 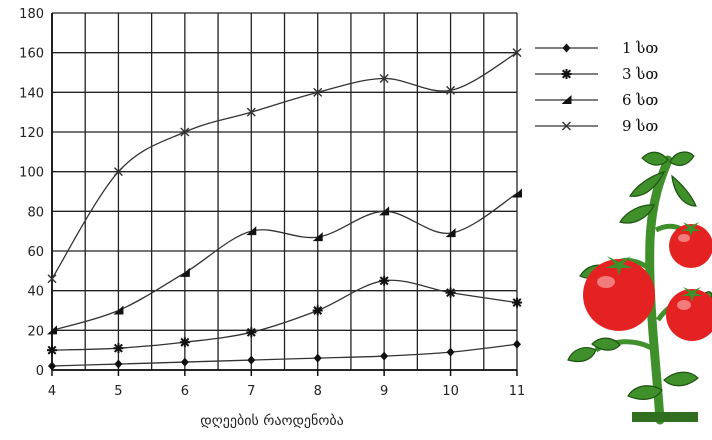 What do you see at coordinates (640, 48) in the screenshot?
I see `legend-label: 1 სთ` at bounding box center [640, 48].